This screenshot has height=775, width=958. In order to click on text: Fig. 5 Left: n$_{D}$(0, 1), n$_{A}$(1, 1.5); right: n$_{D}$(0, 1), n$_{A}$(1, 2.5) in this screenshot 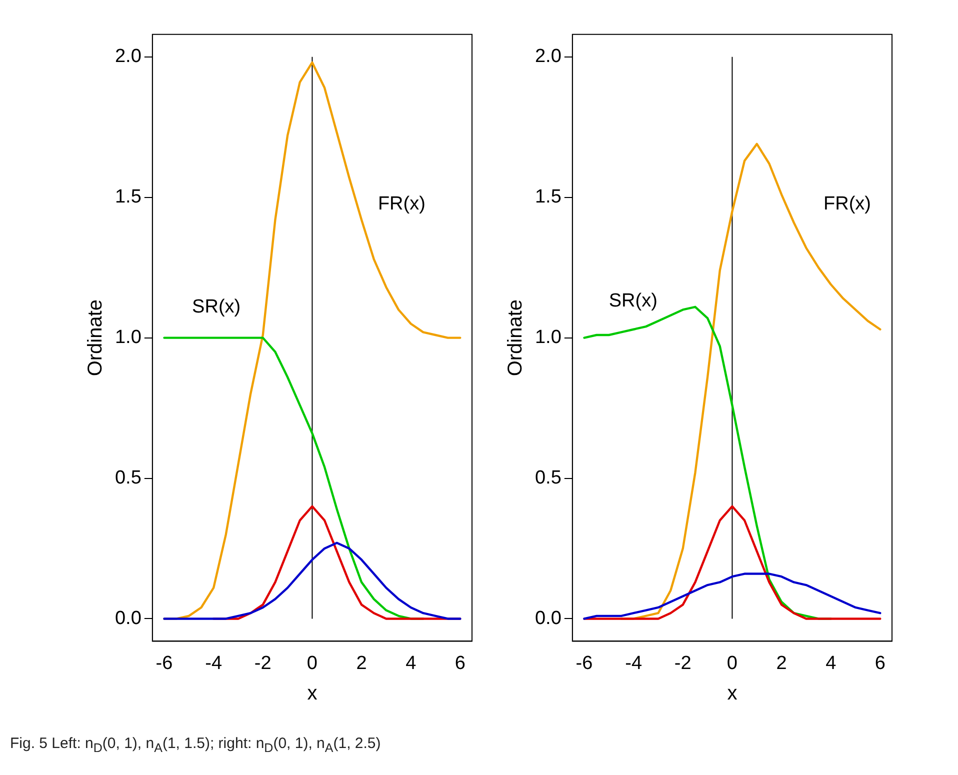, I will do `click(195, 745)`.